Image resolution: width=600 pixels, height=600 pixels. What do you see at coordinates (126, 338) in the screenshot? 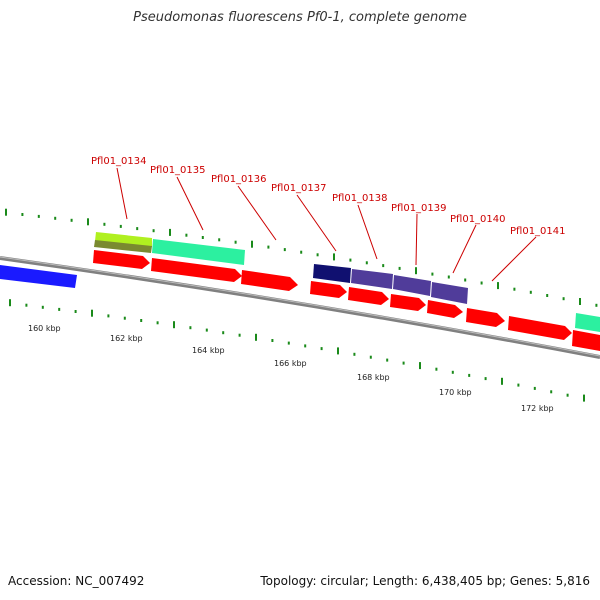
I see `axis-label-162kbp: 162 kbp` at bounding box center [126, 338].